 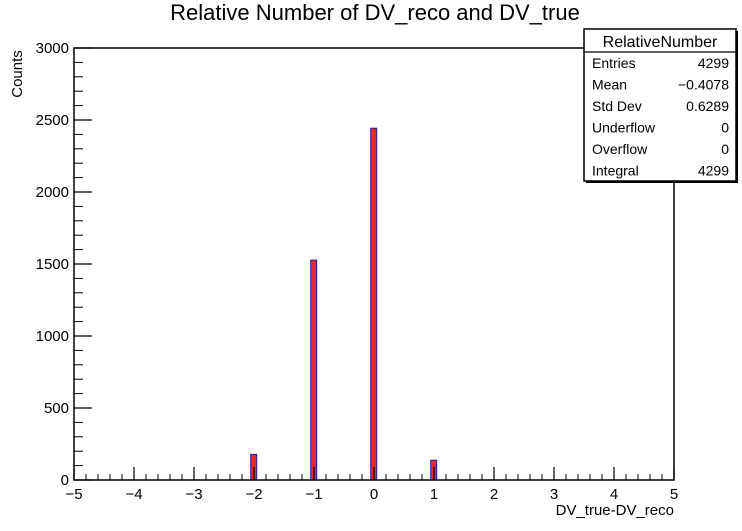 What do you see at coordinates (615, 170) in the screenshot?
I see `stats-row-label: Integral` at bounding box center [615, 170].